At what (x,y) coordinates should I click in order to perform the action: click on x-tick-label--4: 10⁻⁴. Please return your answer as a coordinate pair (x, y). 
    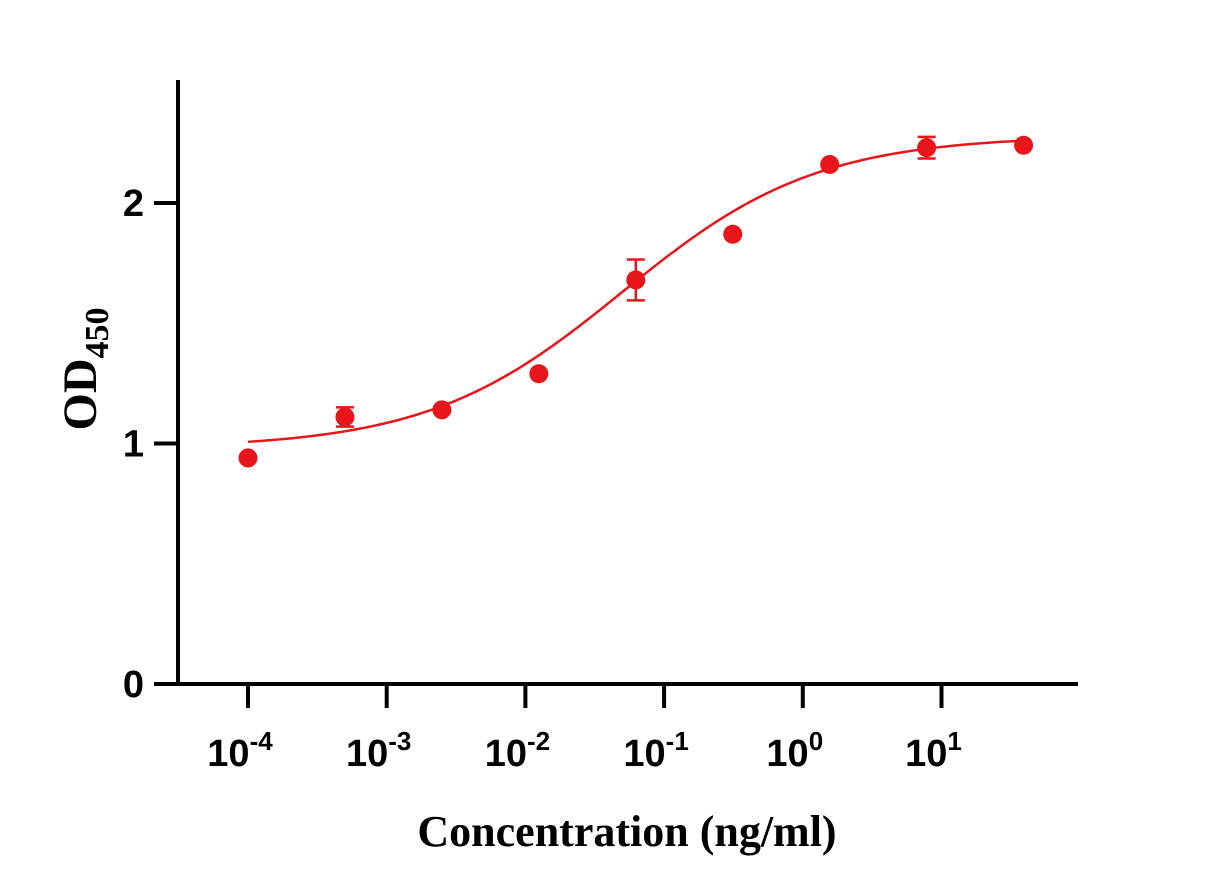
    Looking at the image, I should click on (240, 750).